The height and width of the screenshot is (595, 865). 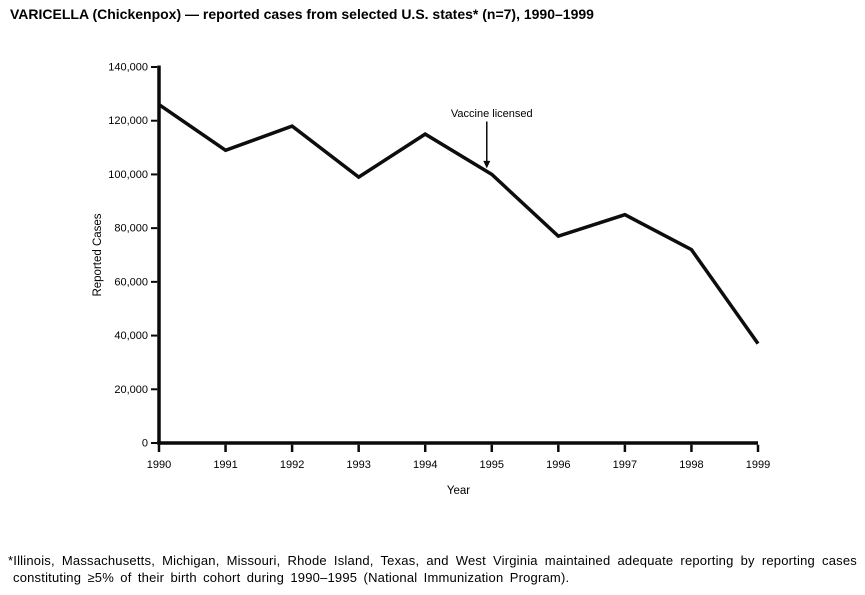 What do you see at coordinates (758, 465) in the screenshot?
I see `x-tick-label: 1999` at bounding box center [758, 465].